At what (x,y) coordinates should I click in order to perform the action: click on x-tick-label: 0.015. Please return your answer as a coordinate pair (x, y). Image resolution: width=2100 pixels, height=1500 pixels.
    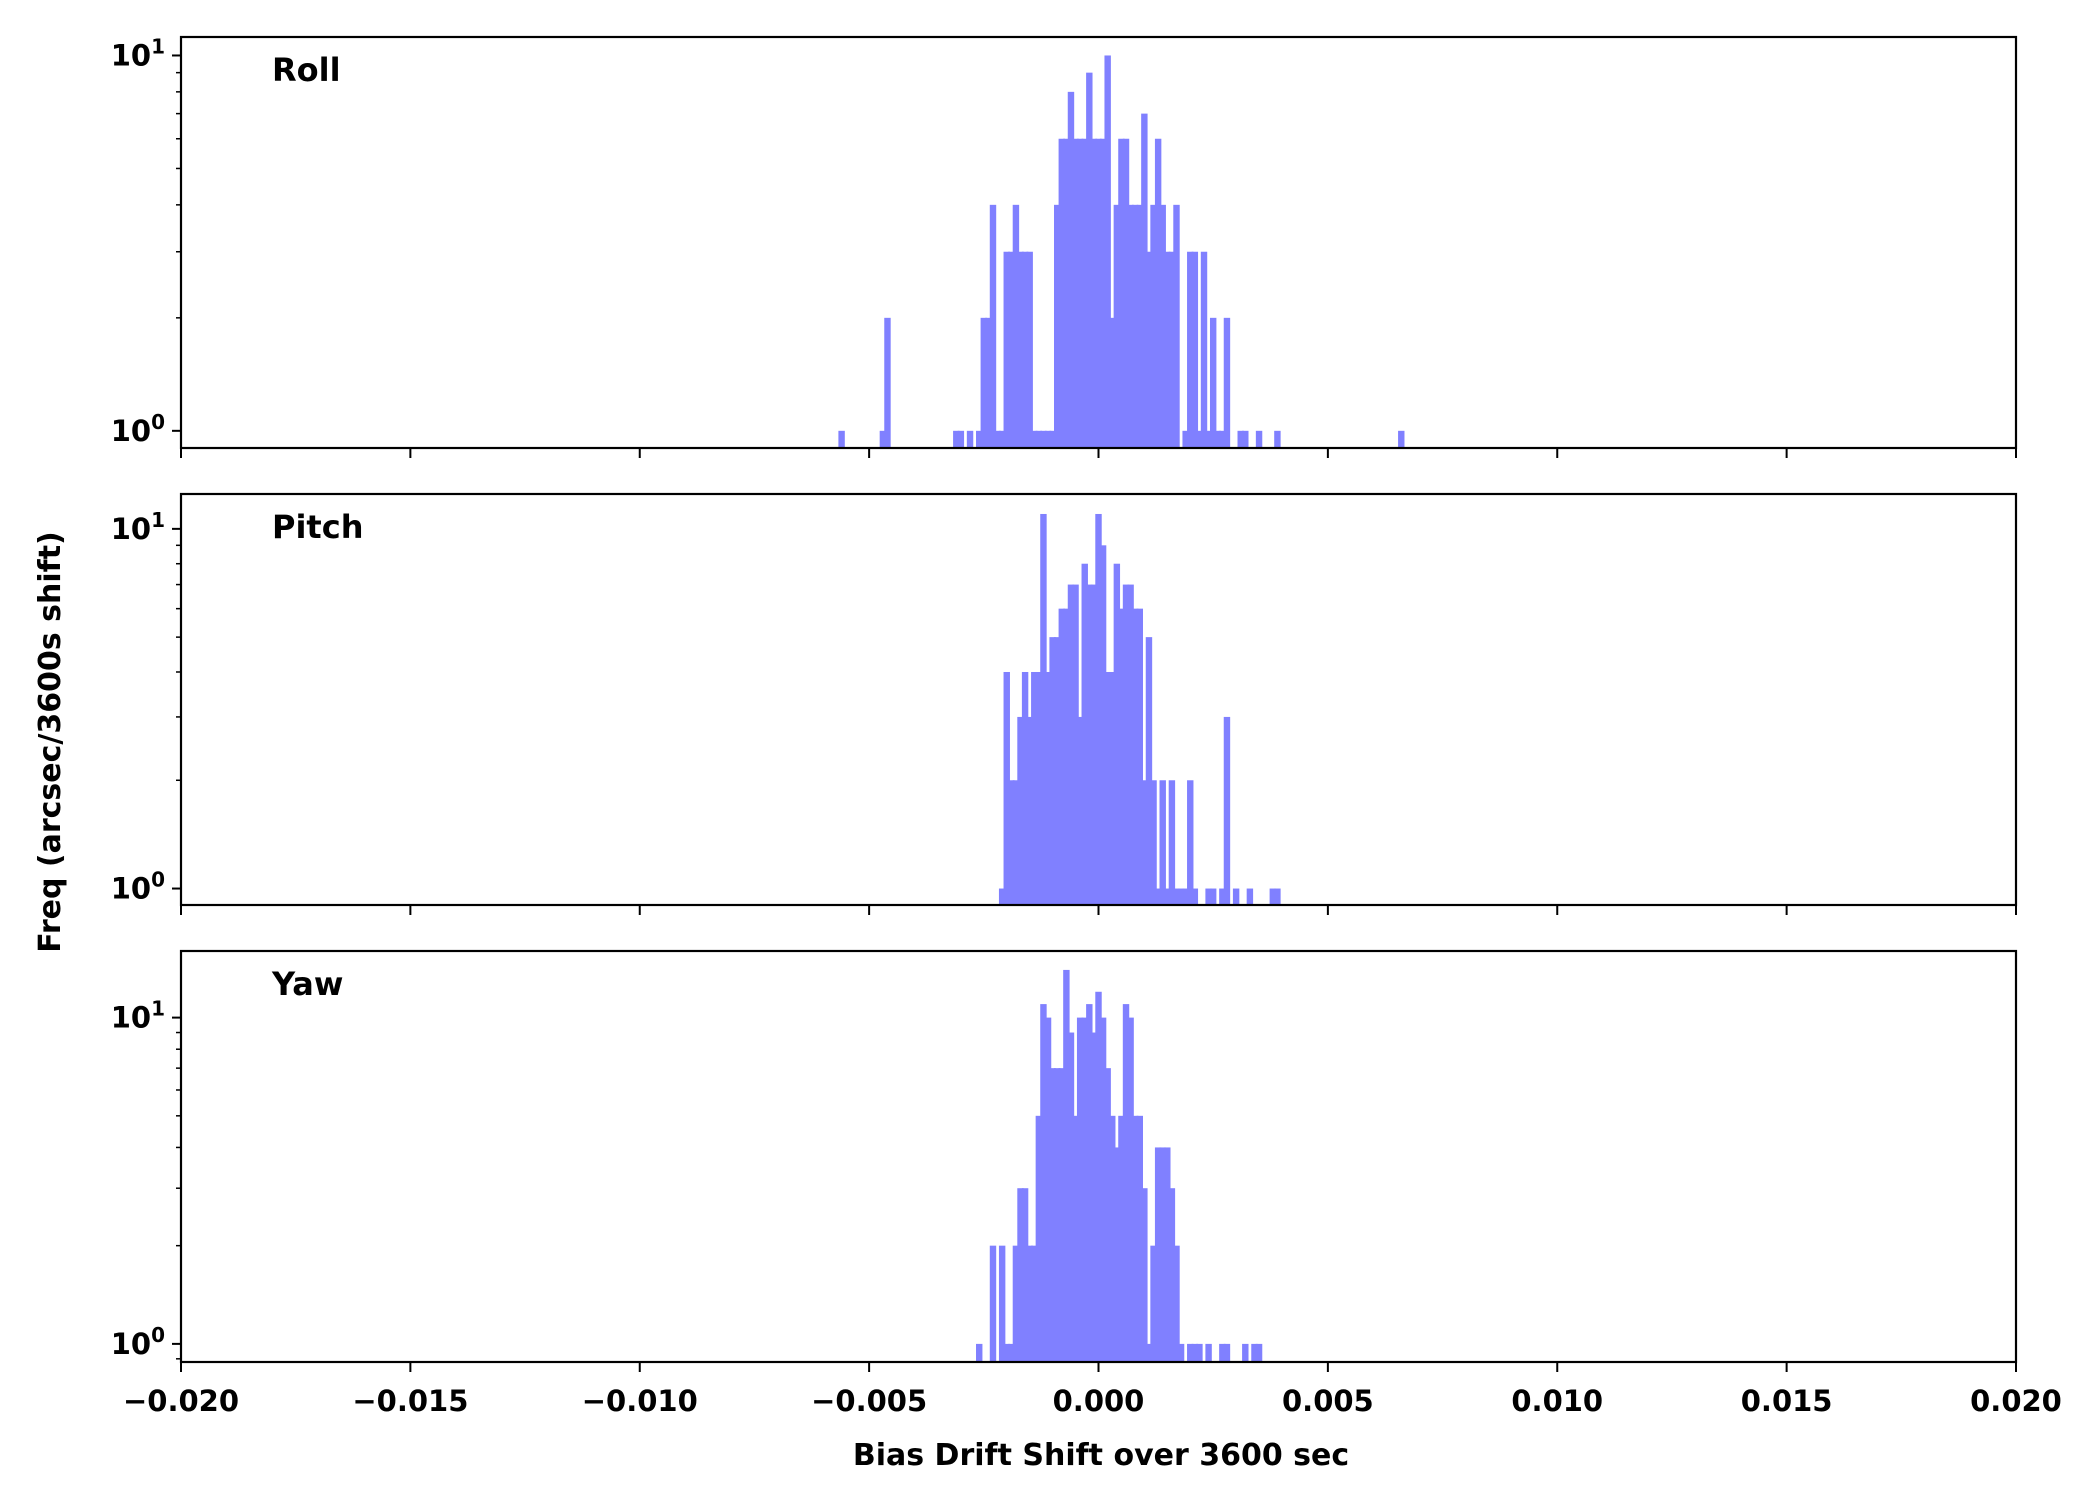
    Looking at the image, I should click on (1787, 1401).